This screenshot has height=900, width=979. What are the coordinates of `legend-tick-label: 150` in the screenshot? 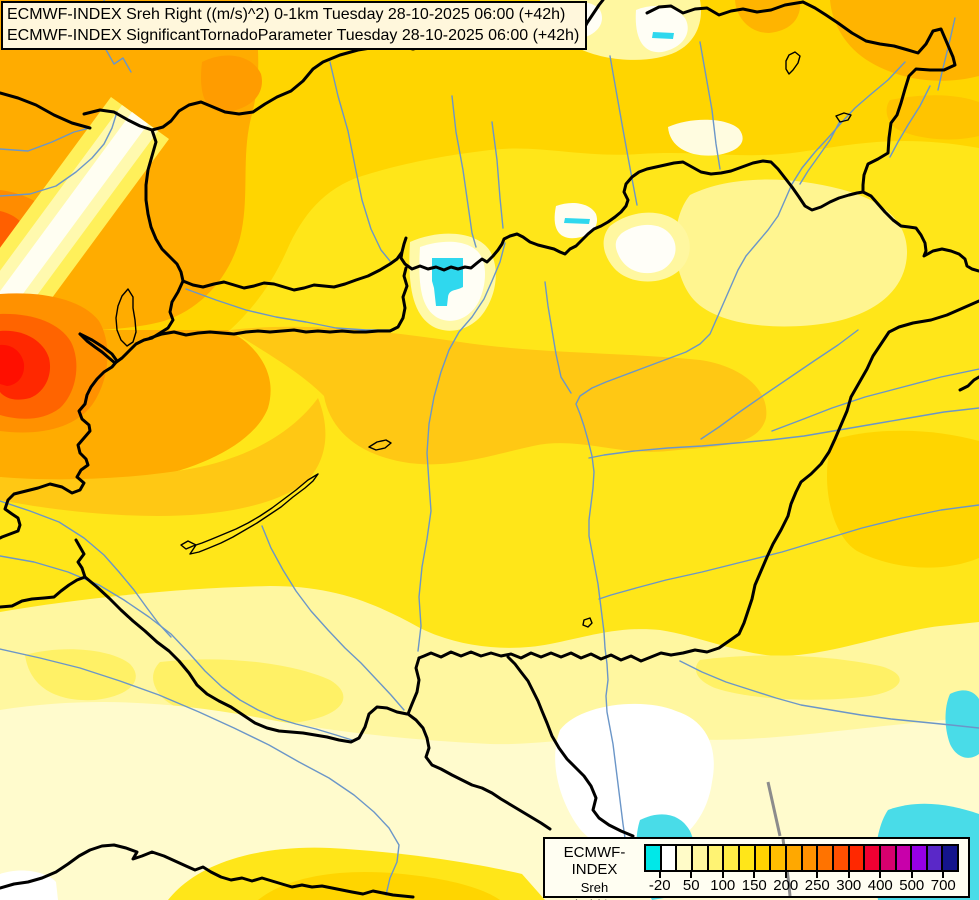 It's located at (754, 885).